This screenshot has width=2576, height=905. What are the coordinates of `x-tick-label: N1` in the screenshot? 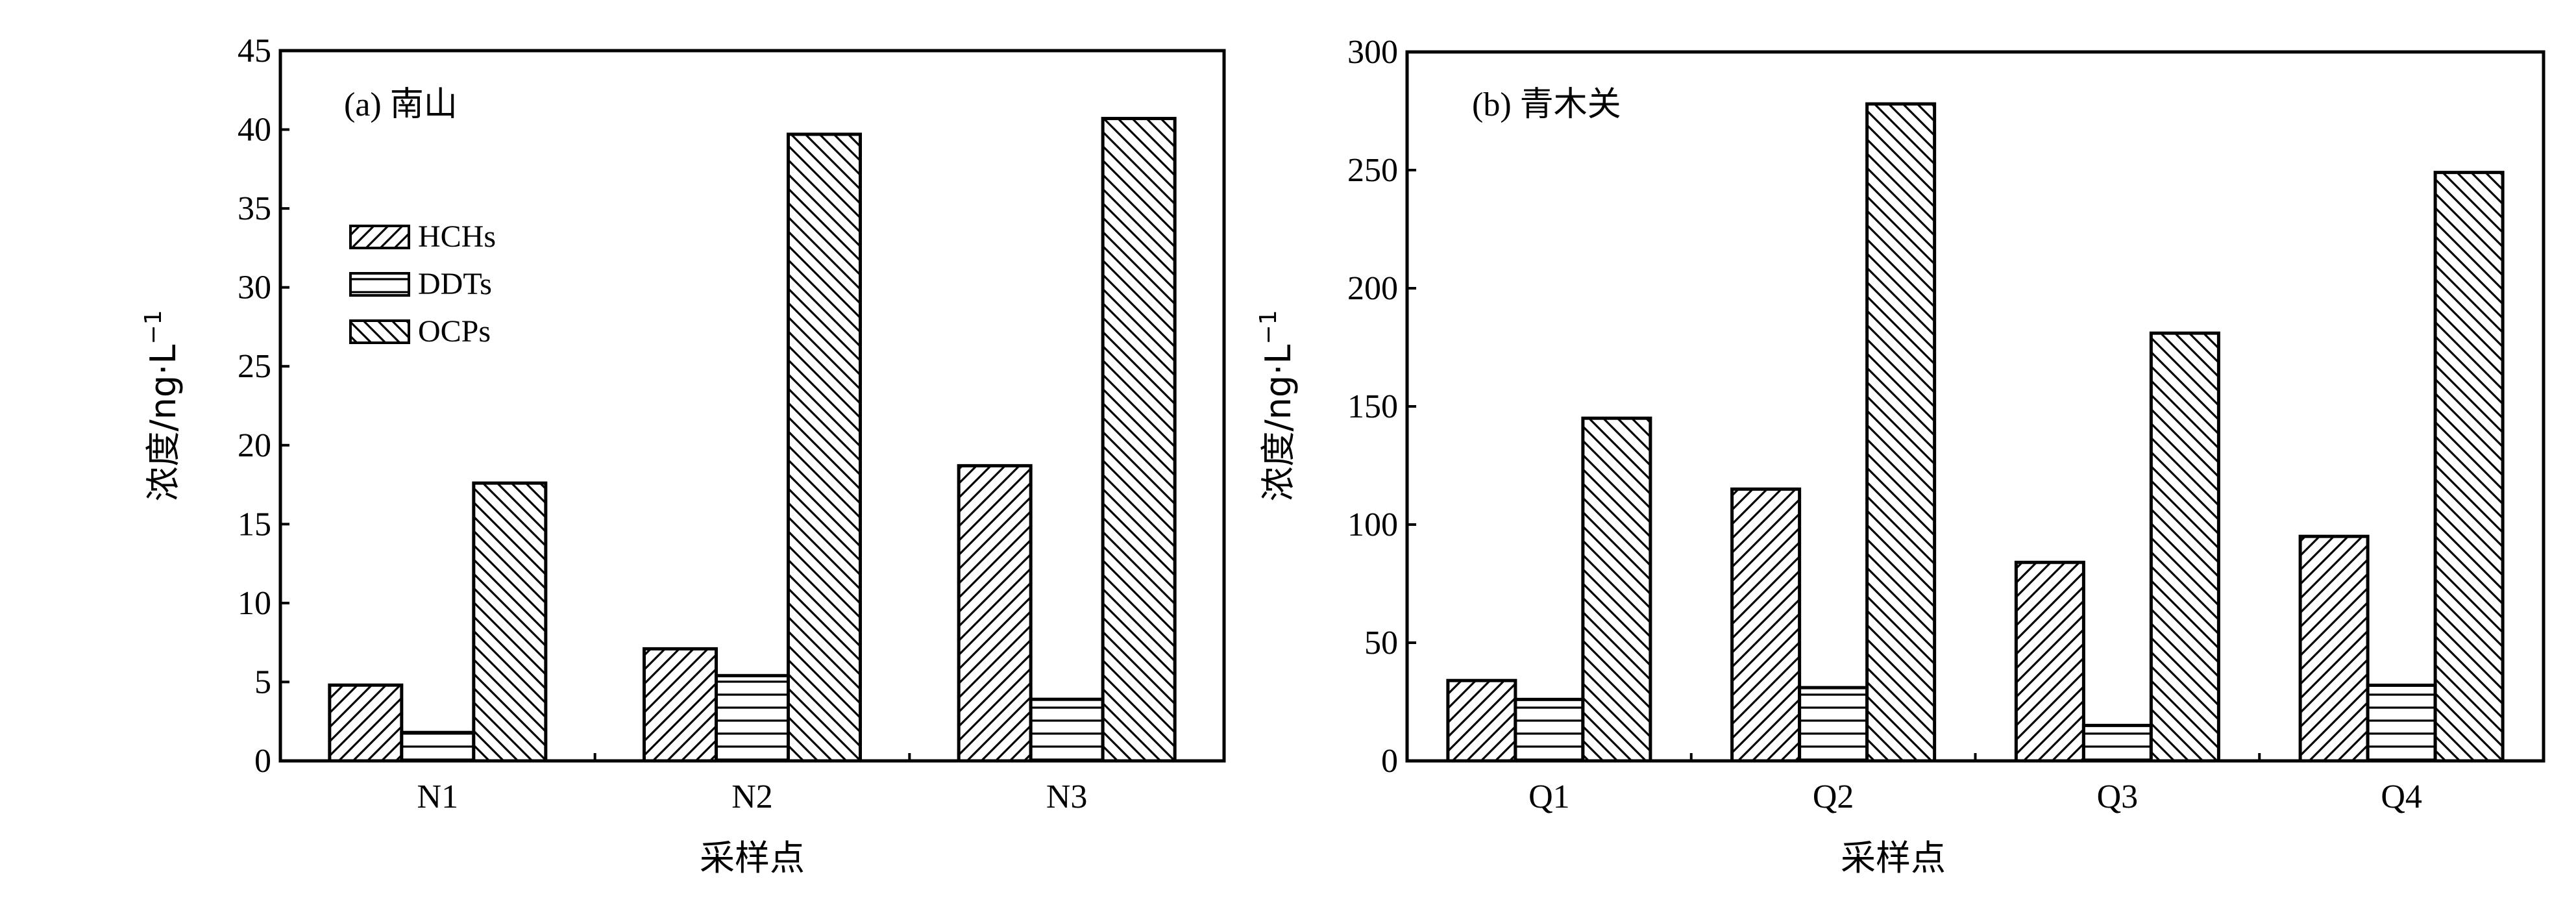 It's located at (438, 796).